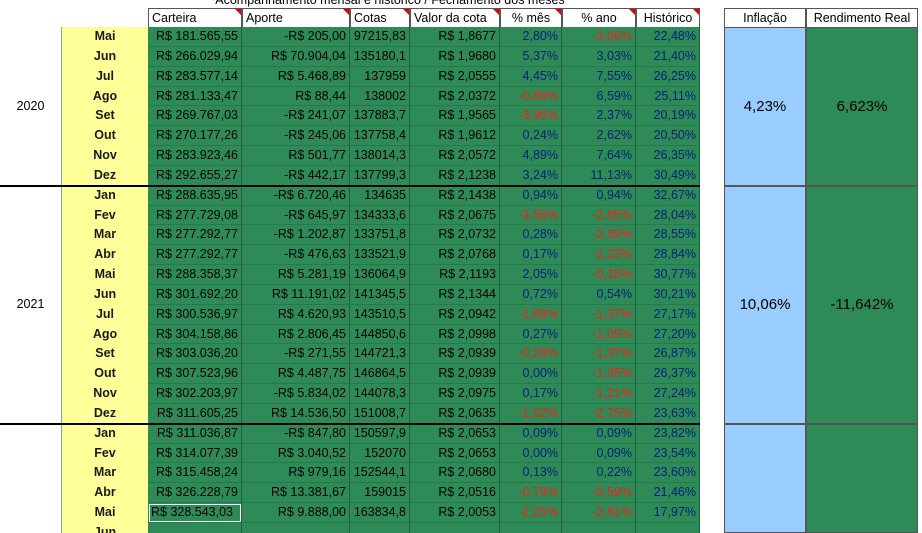 This screenshot has height=533, width=922. What do you see at coordinates (380, 156) in the screenshot?
I see `data-cell: 138014,3` at bounding box center [380, 156].